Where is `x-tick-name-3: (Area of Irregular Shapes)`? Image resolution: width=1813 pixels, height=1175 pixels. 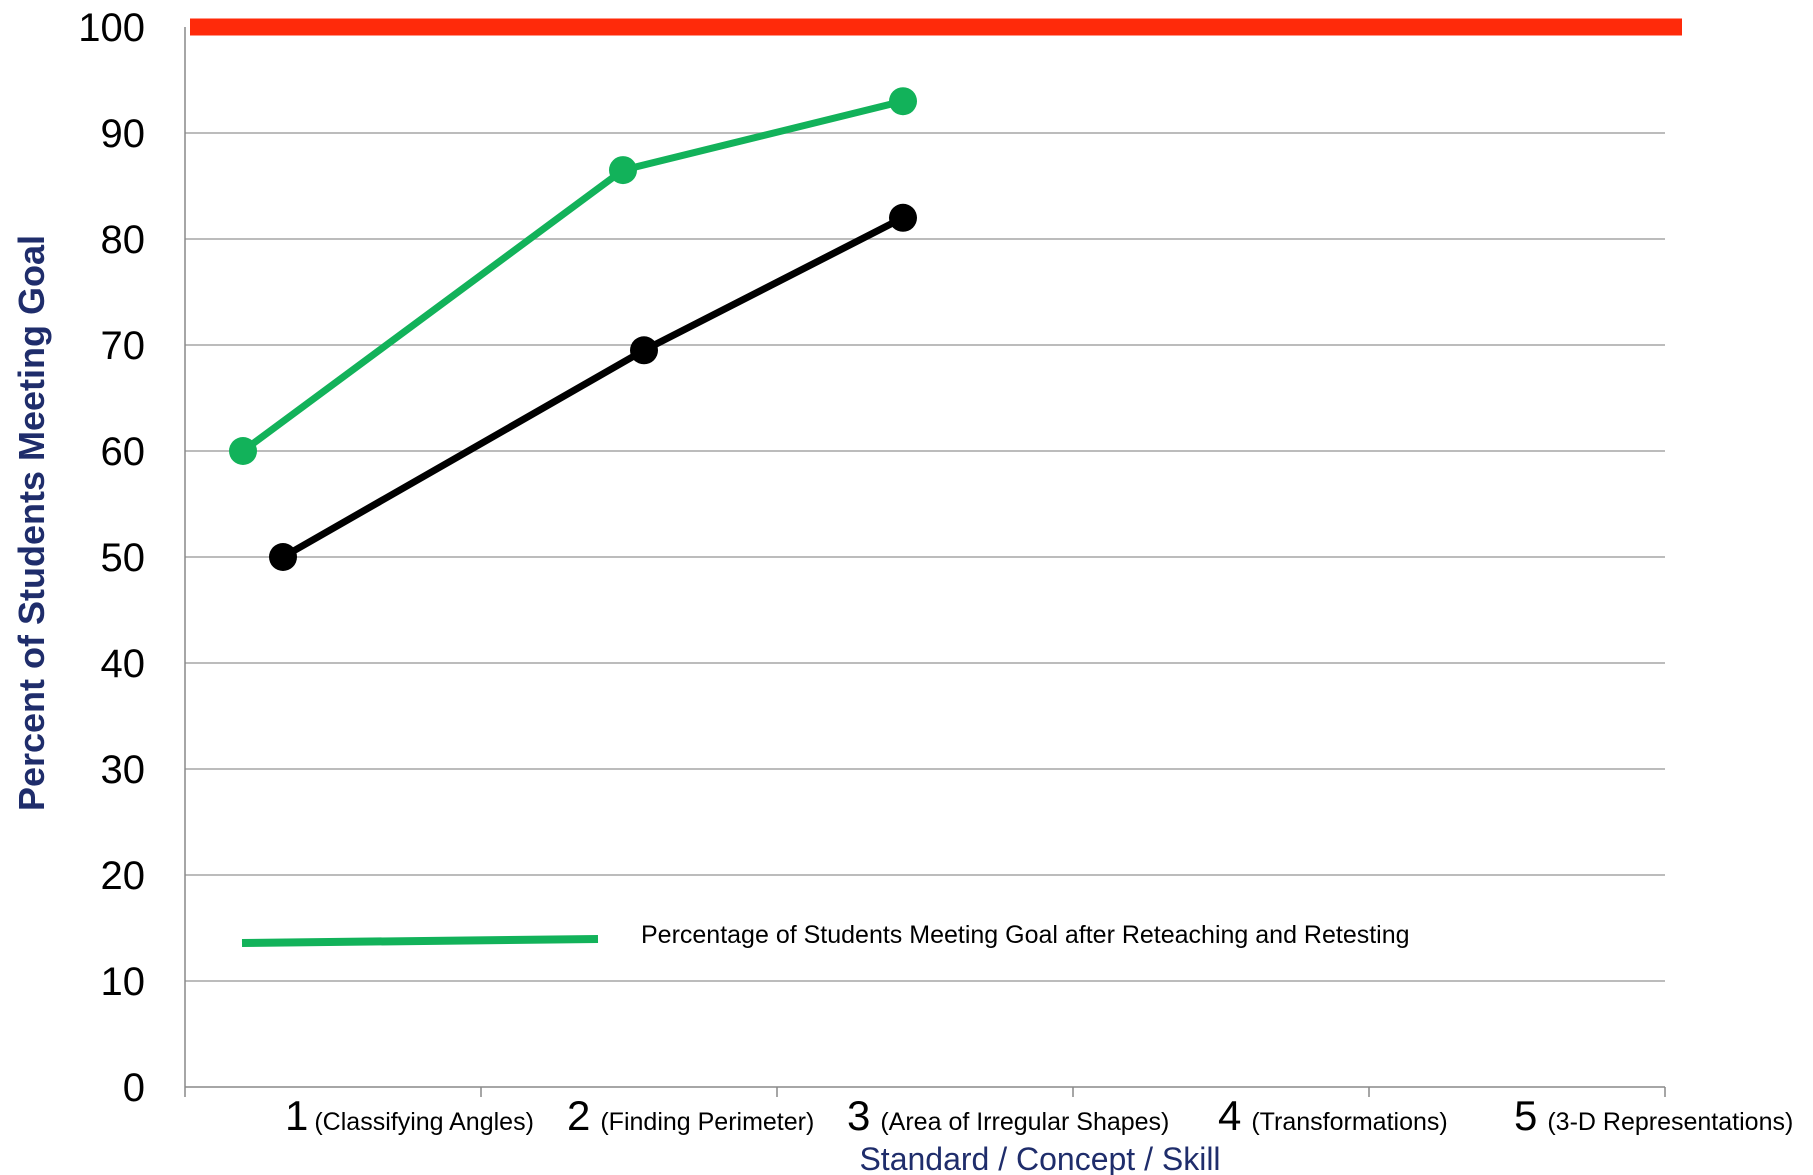
x-tick-name-3: (Area of Irregular Shapes) is located at coordinates (1024, 1122).